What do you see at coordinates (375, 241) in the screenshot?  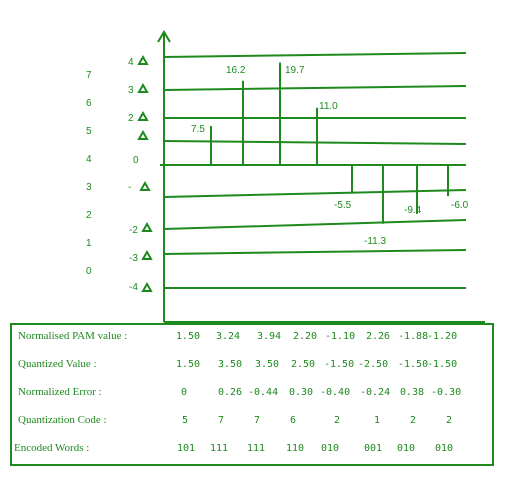 I see `sample-label: -11.3` at bounding box center [375, 241].